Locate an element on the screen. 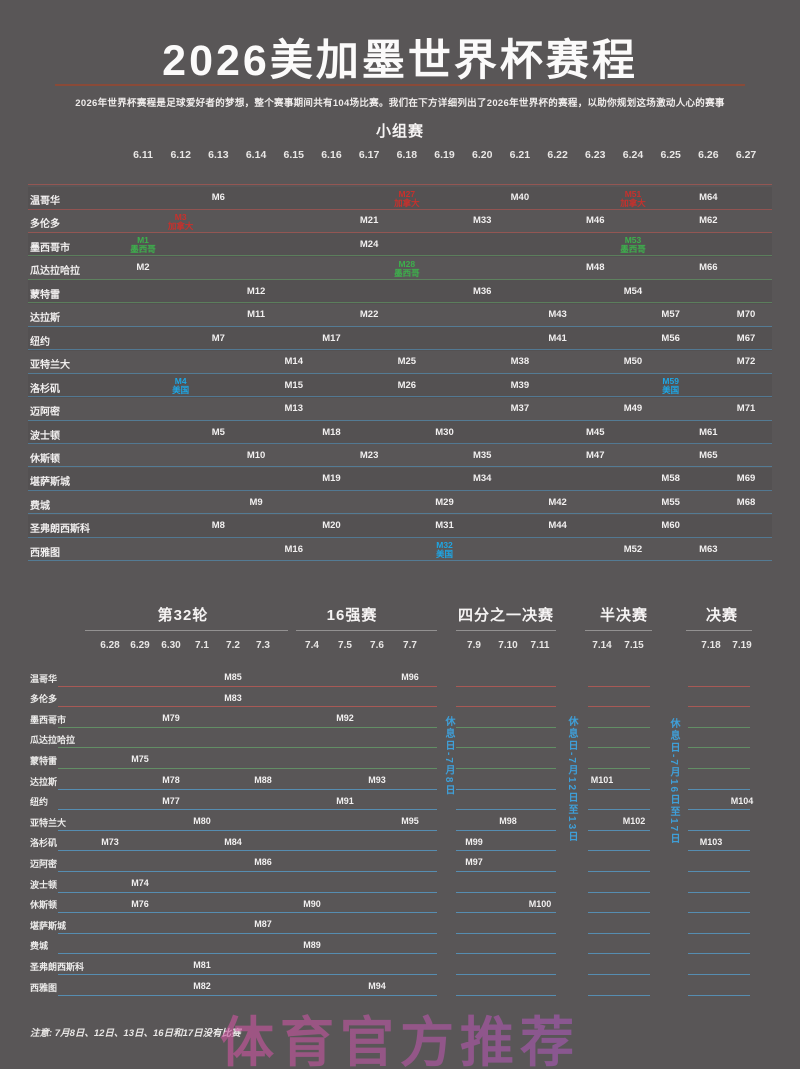 The height and width of the screenshot is (1069, 800). match-cell: M94 is located at coordinates (377, 986).